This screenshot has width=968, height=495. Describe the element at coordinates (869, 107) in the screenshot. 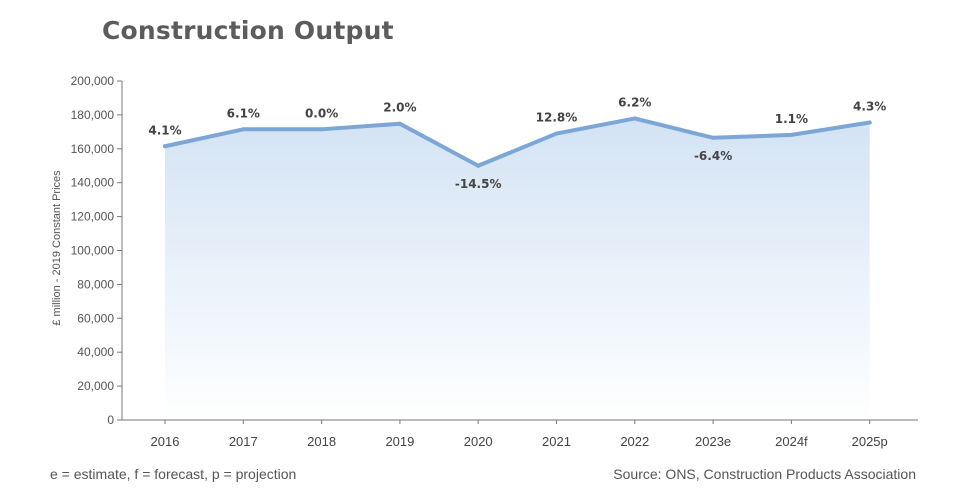

I see `data-label: 4.3%` at that location.